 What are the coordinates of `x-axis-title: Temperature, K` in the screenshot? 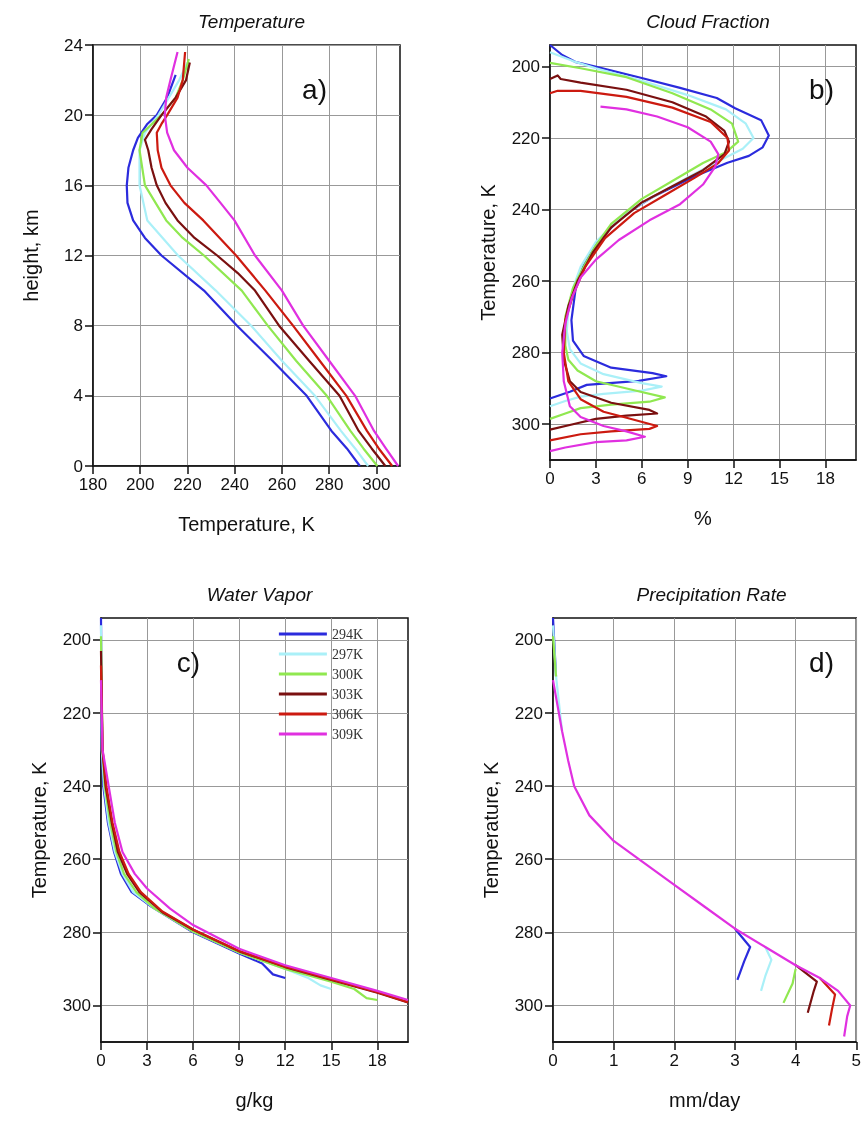 It's located at (247, 524).